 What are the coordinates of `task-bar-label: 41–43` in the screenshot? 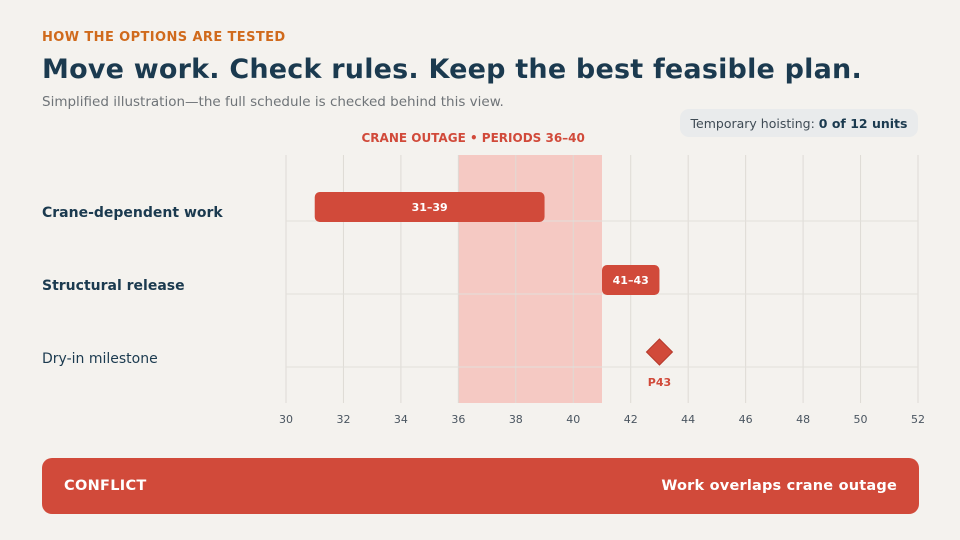 It's located at (631, 280).